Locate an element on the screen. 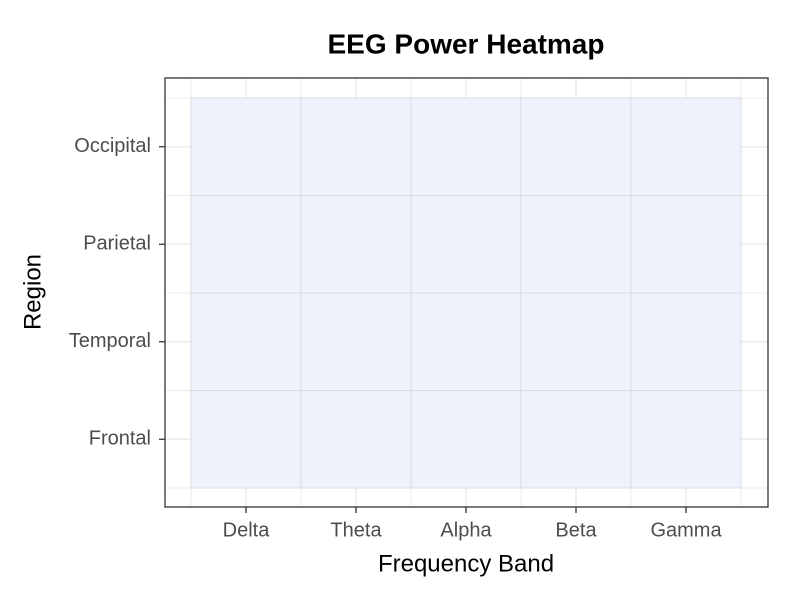 This screenshot has width=800, height=600. x-tick-label: Theta is located at coordinates (356, 530).